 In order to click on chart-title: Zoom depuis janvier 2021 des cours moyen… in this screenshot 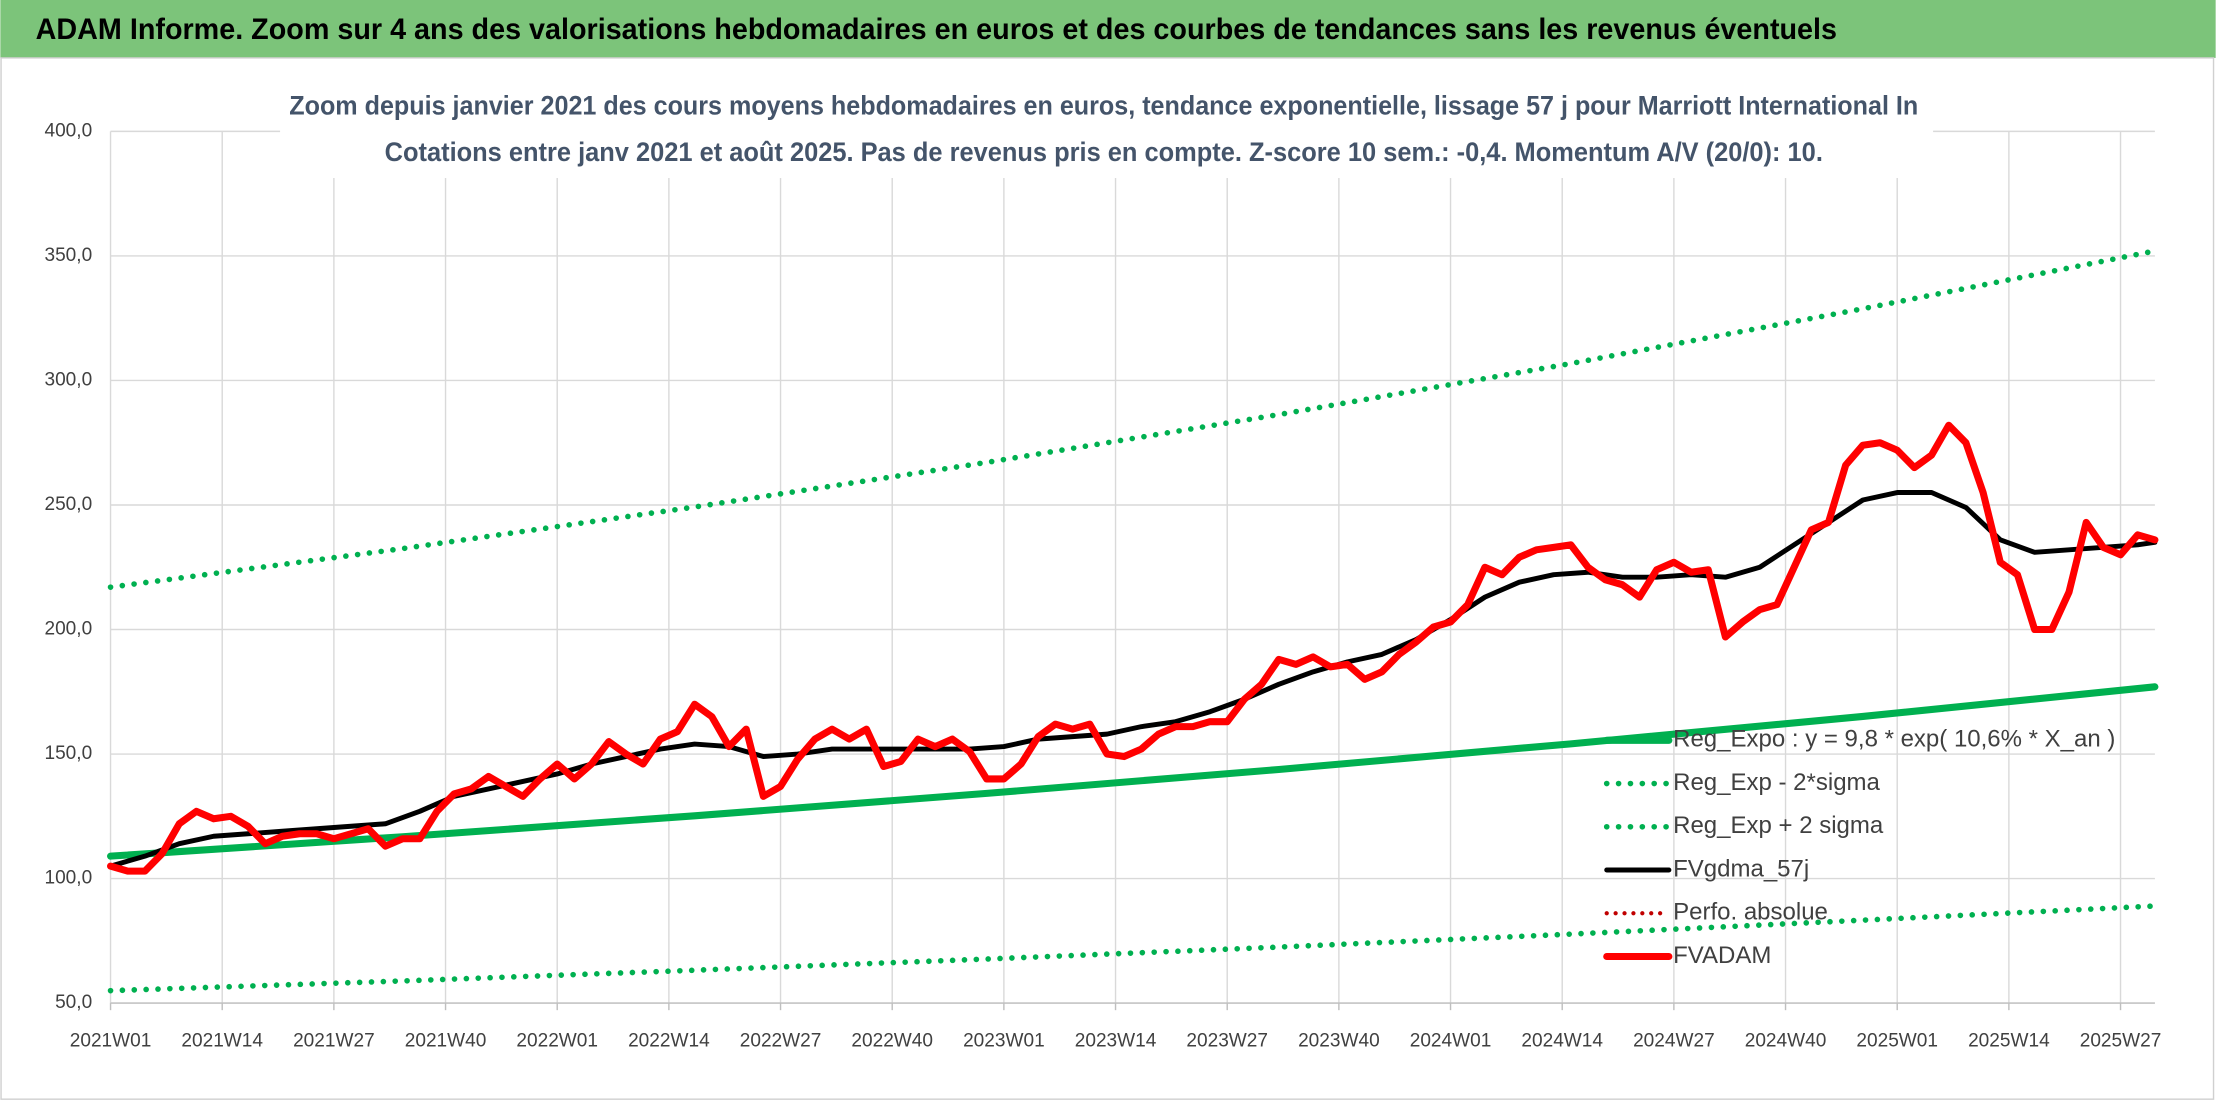, I will do `click(1103, 105)`.